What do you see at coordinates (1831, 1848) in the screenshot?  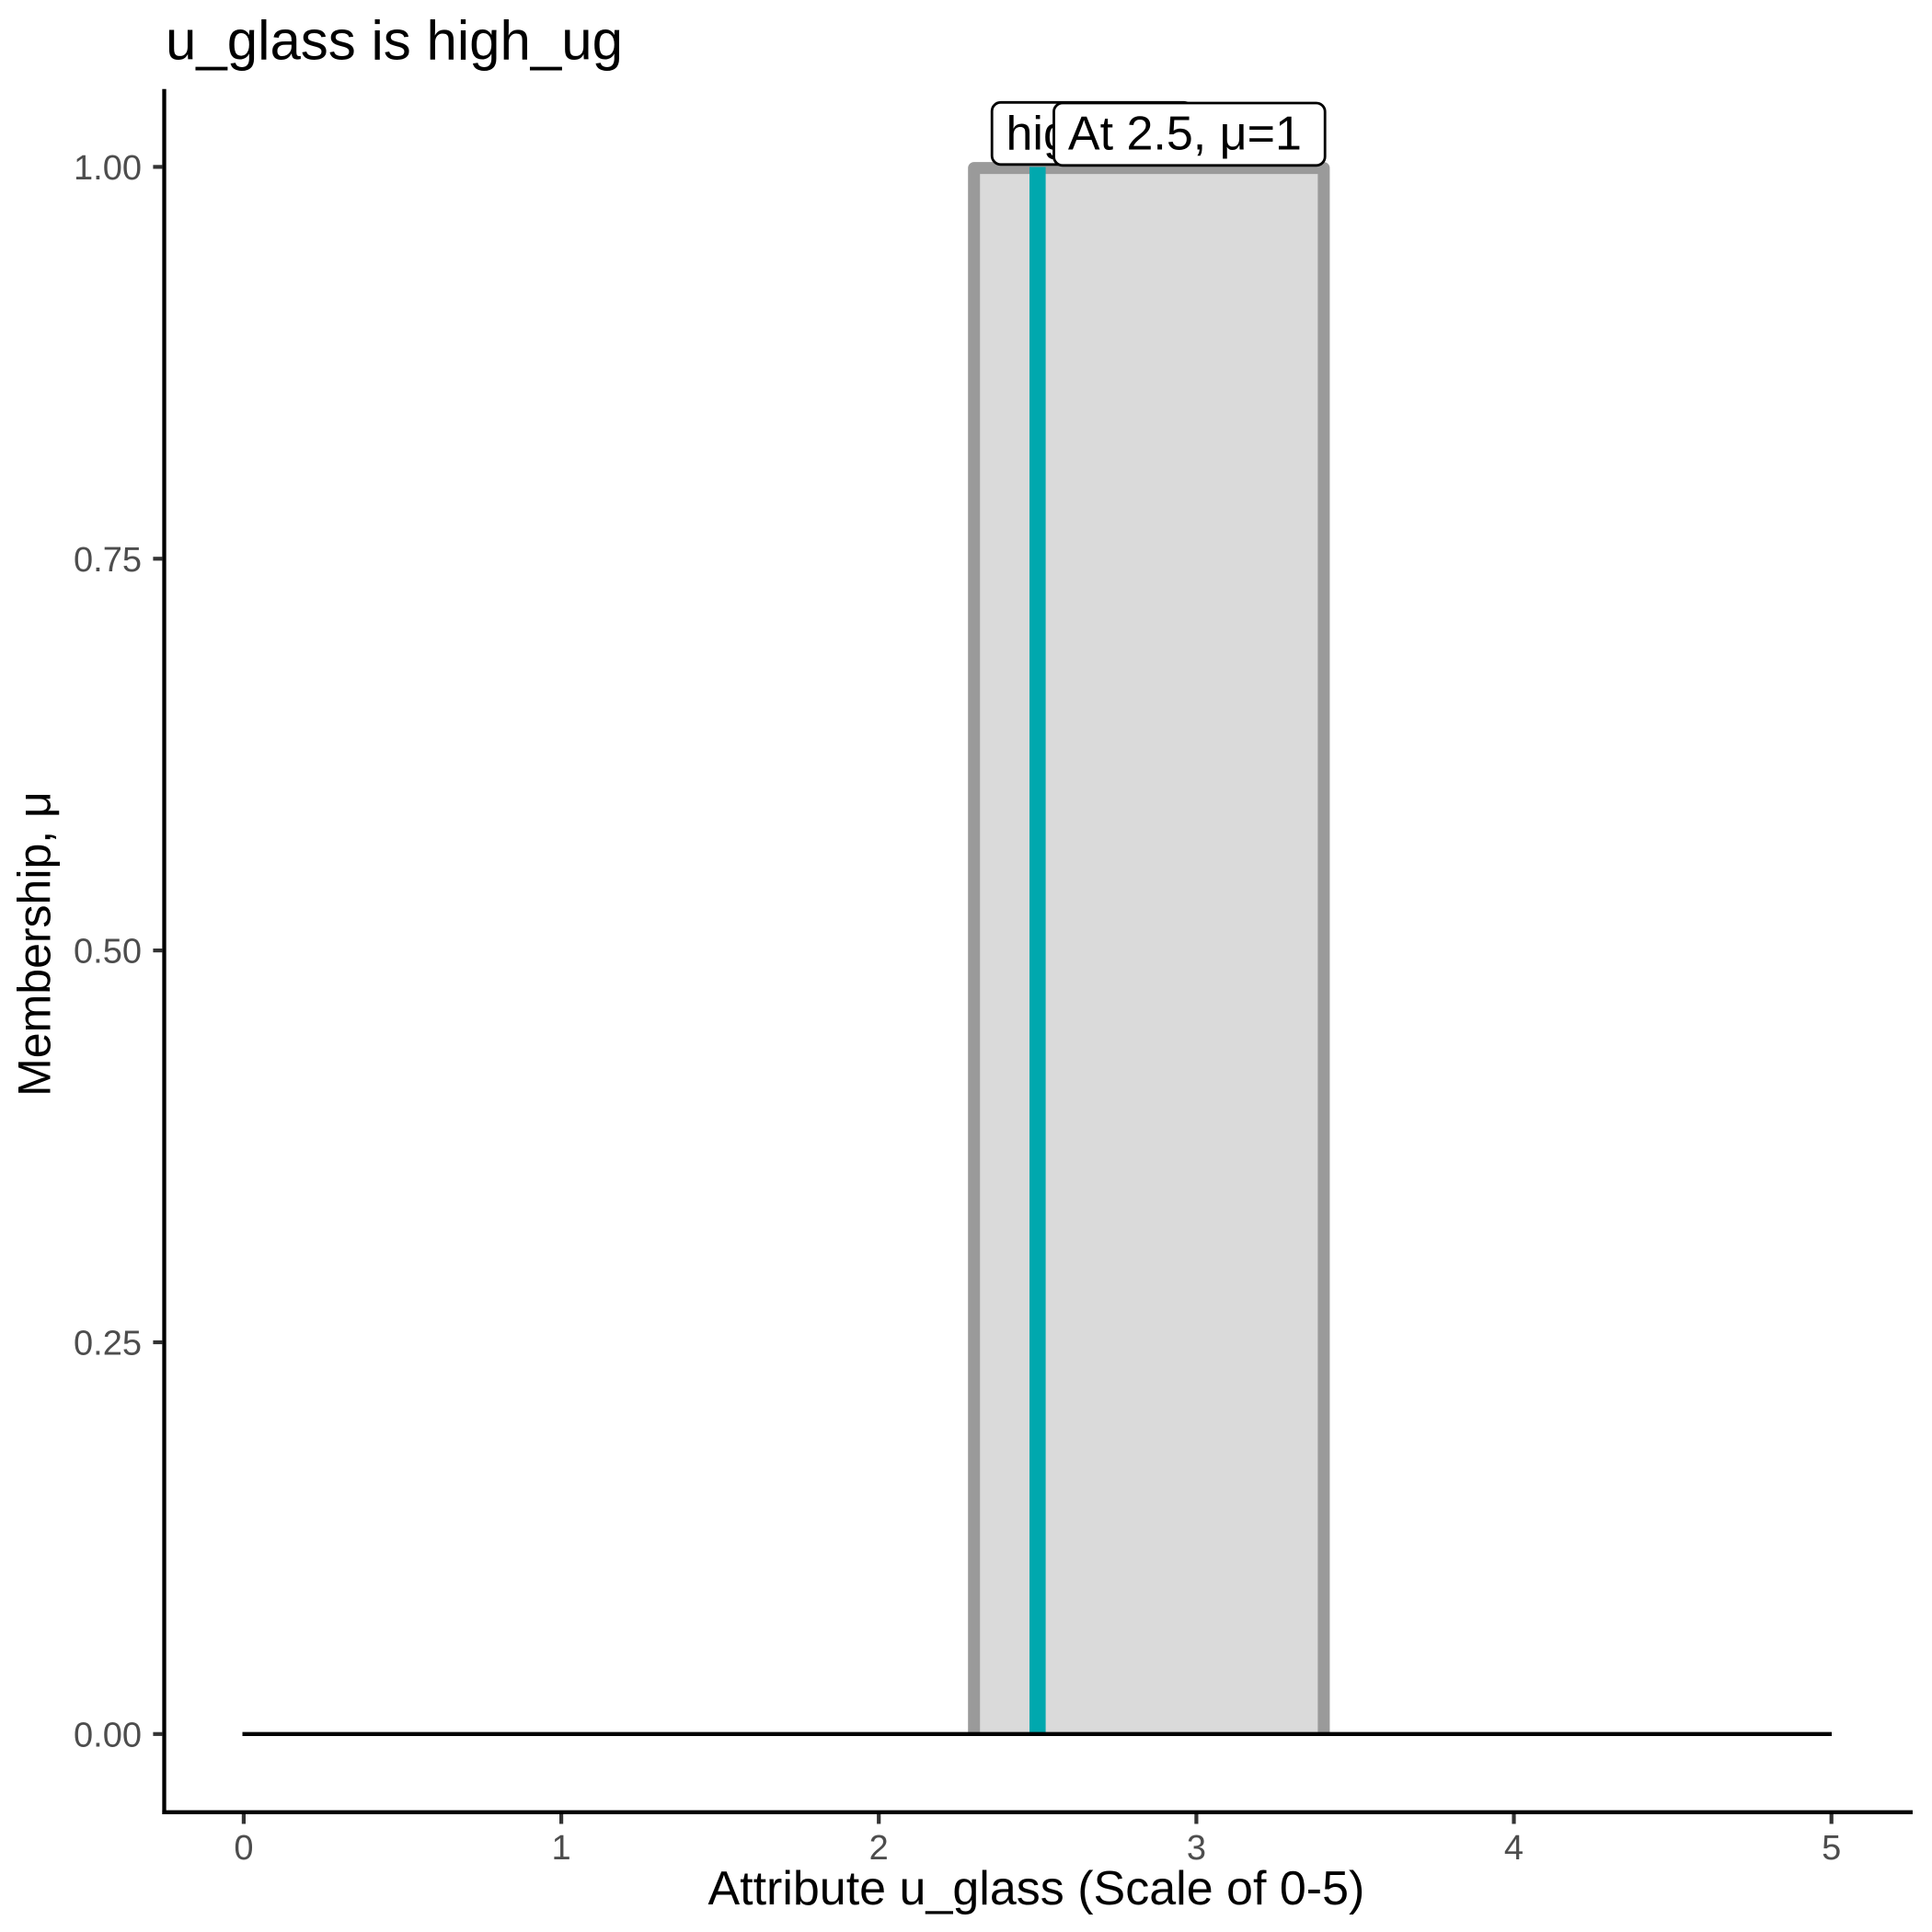 I see `svg-text: 5` at bounding box center [1831, 1848].